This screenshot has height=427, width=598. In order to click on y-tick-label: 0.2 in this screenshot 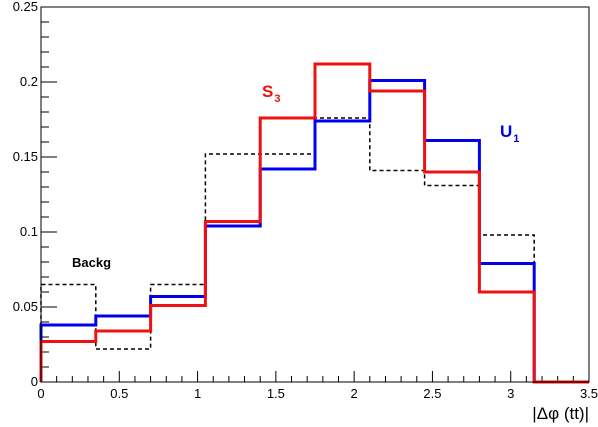, I will do `click(29, 81)`.